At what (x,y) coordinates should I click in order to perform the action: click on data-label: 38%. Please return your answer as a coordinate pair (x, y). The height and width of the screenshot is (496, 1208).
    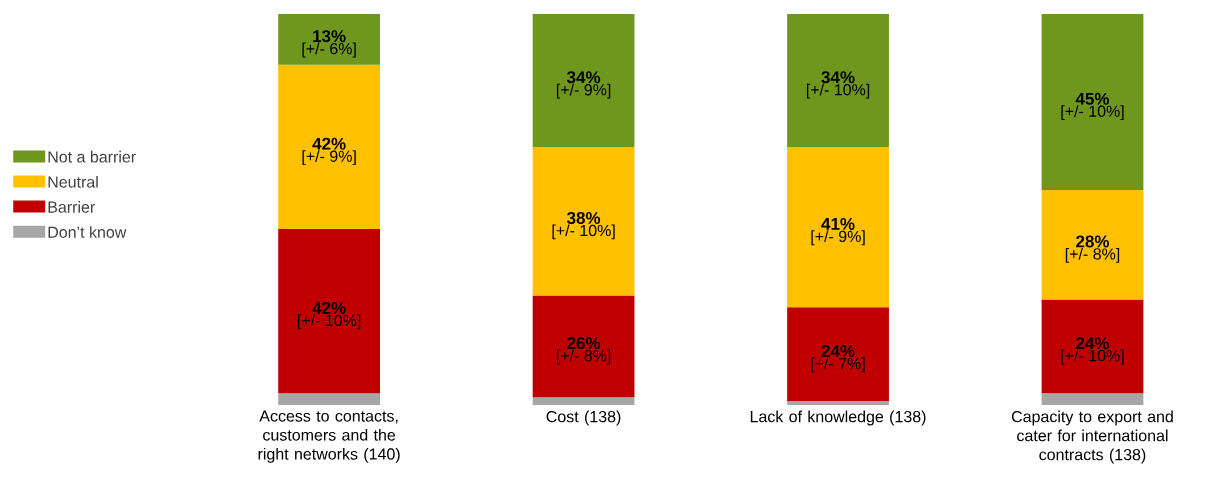
    Looking at the image, I should click on (583, 218).